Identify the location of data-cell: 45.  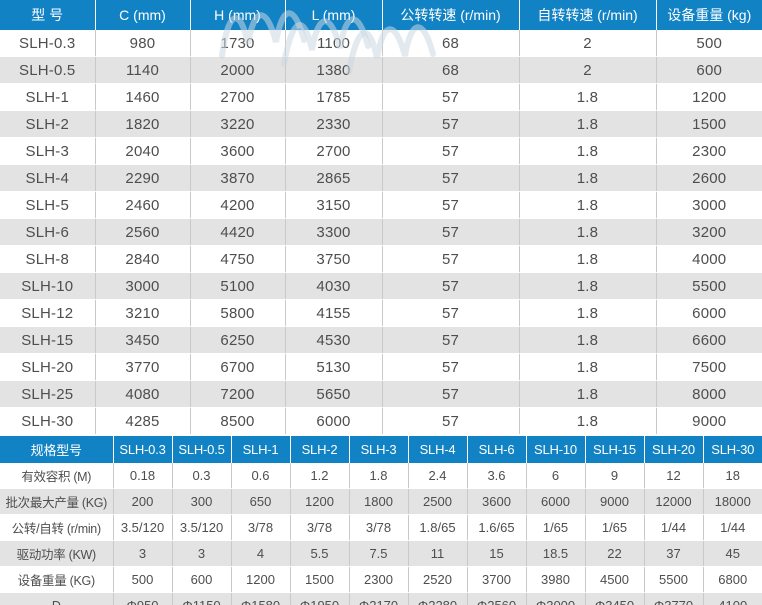
(732, 553).